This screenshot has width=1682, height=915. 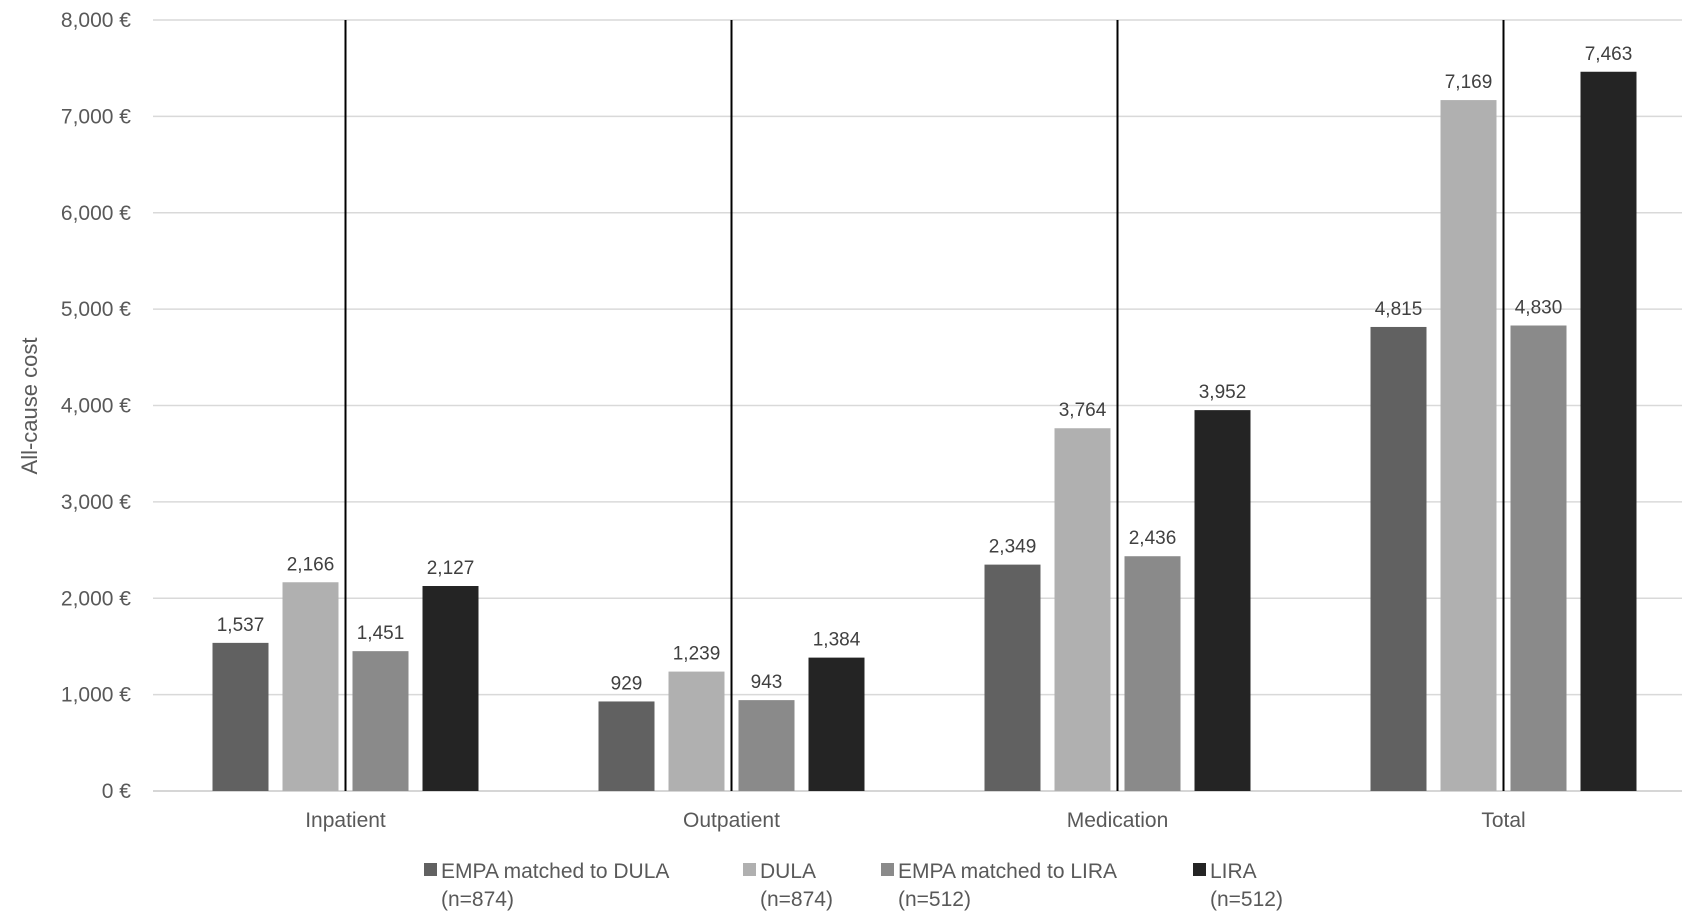 What do you see at coordinates (241, 625) in the screenshot?
I see `data-label: 1,537` at bounding box center [241, 625].